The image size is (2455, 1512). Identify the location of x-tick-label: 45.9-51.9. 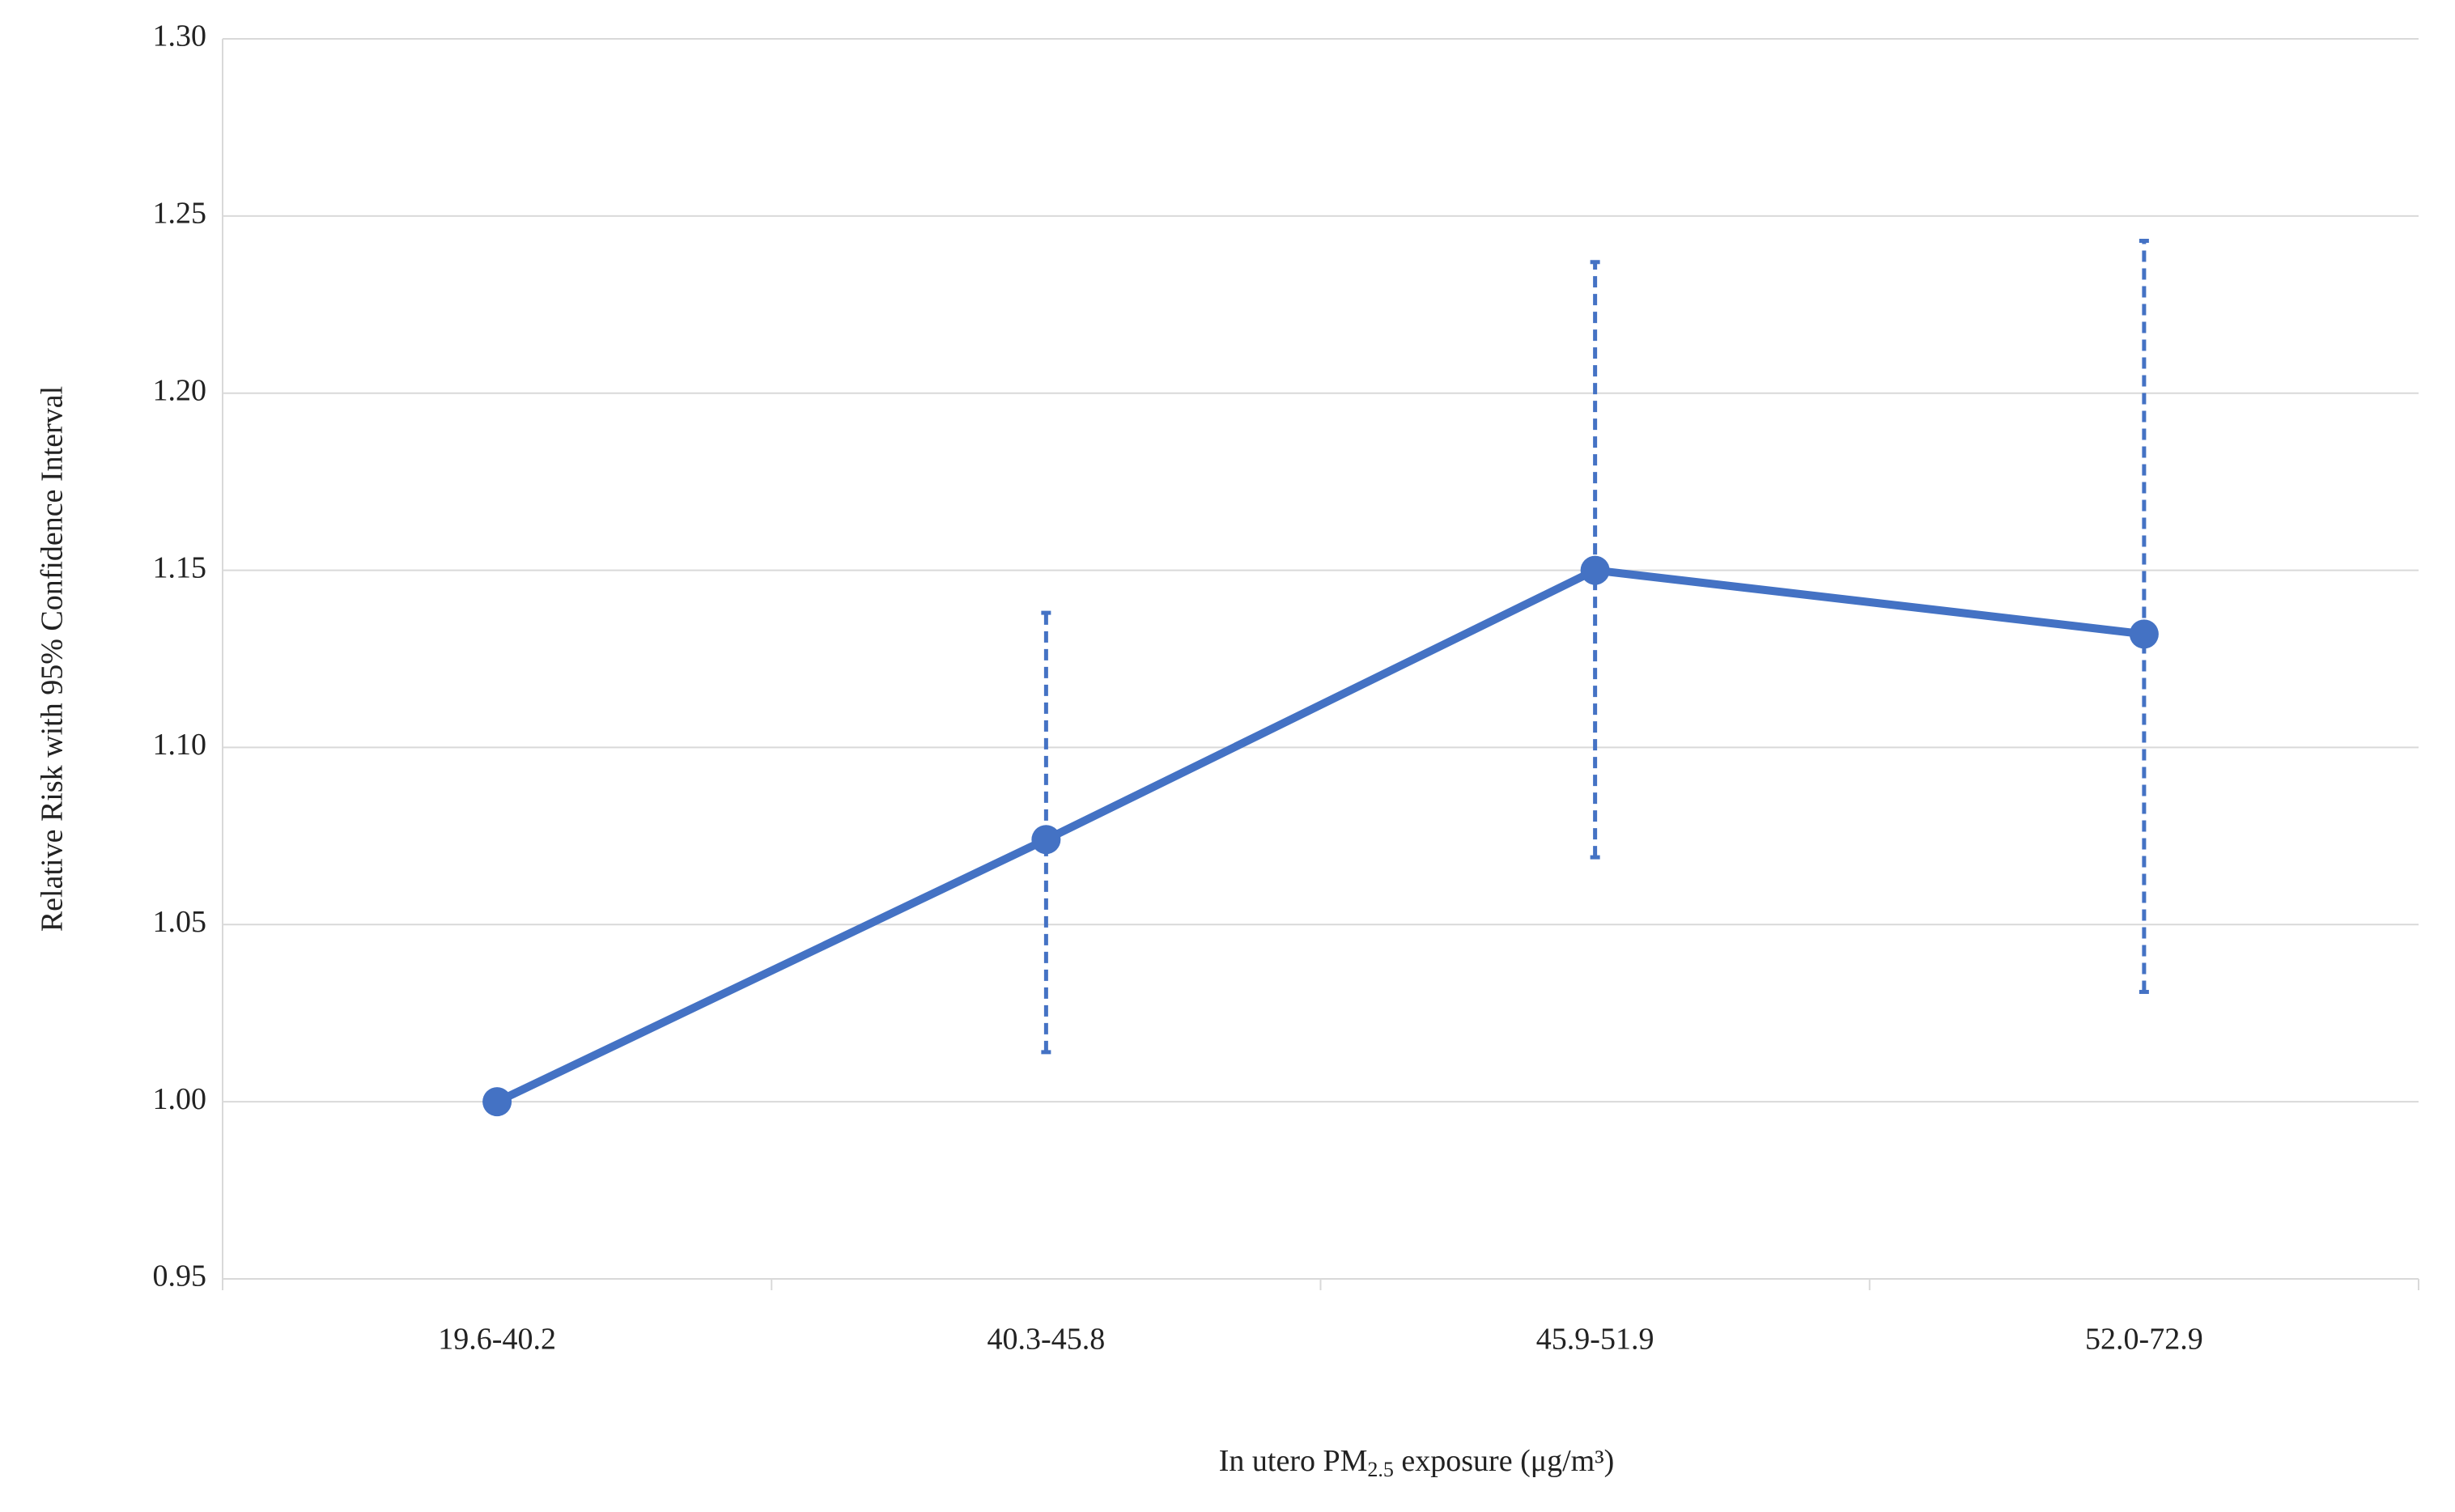
(1595, 1340).